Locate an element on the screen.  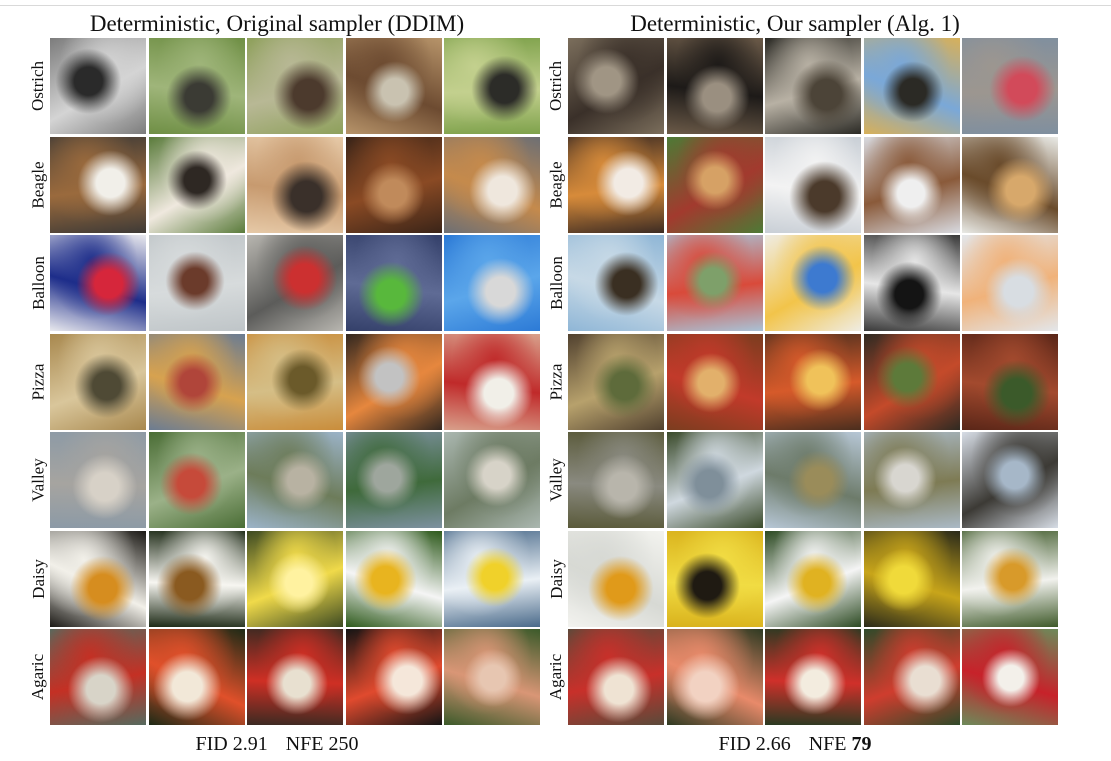
top-divider is located at coordinates (555, 5).